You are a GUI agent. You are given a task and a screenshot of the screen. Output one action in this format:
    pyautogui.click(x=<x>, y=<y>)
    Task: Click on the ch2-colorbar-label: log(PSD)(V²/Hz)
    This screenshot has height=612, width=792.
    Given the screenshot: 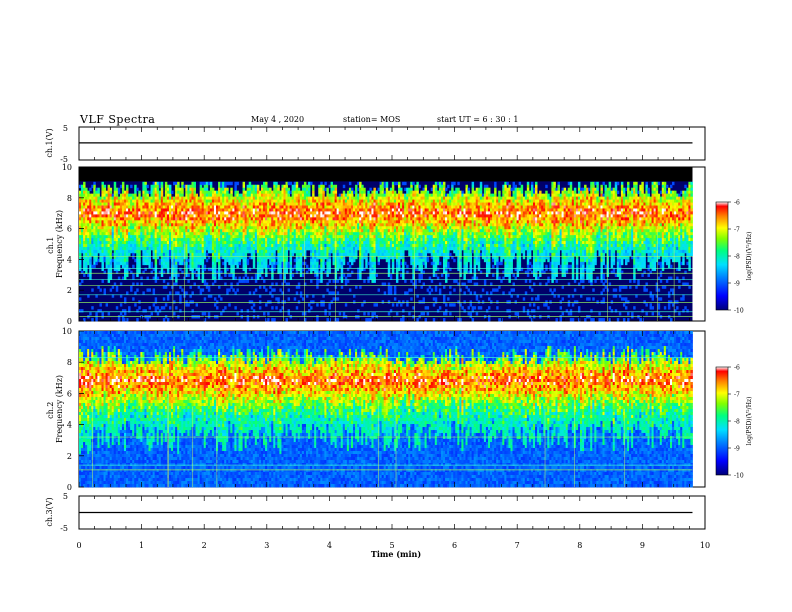 What is the action you would take?
    pyautogui.click(x=749, y=421)
    